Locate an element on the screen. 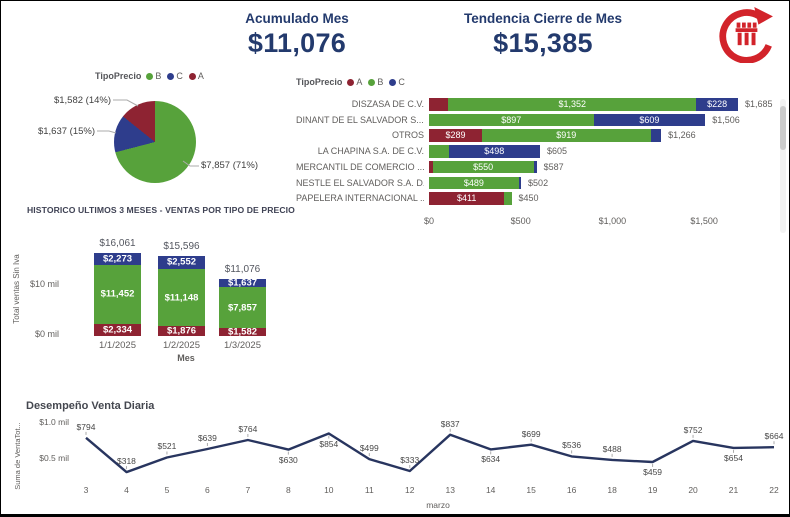 The width and height of the screenshot is (790, 517). line-x-tick: 22 is located at coordinates (774, 490).